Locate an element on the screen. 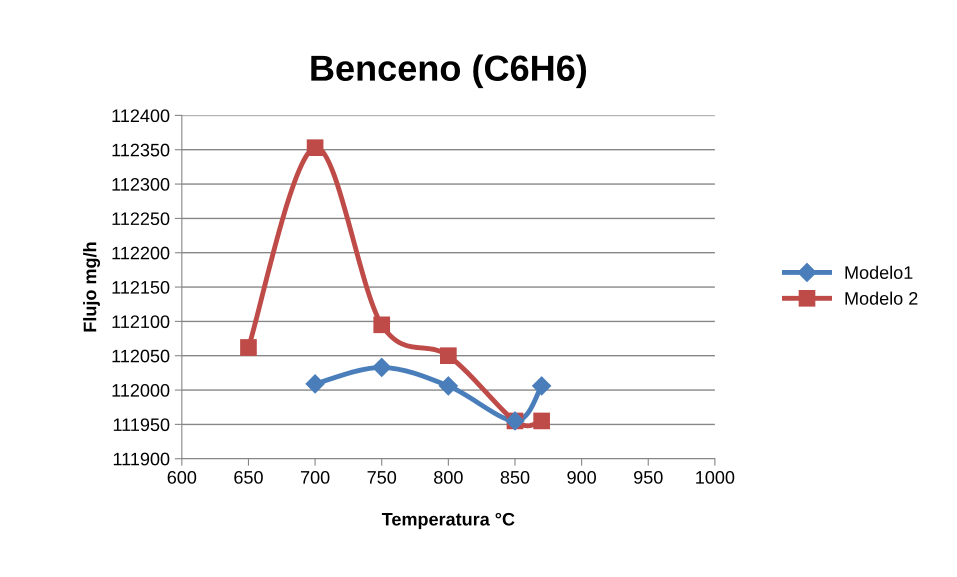 The image size is (957, 577). x-tick-label: 950 is located at coordinates (648, 477).